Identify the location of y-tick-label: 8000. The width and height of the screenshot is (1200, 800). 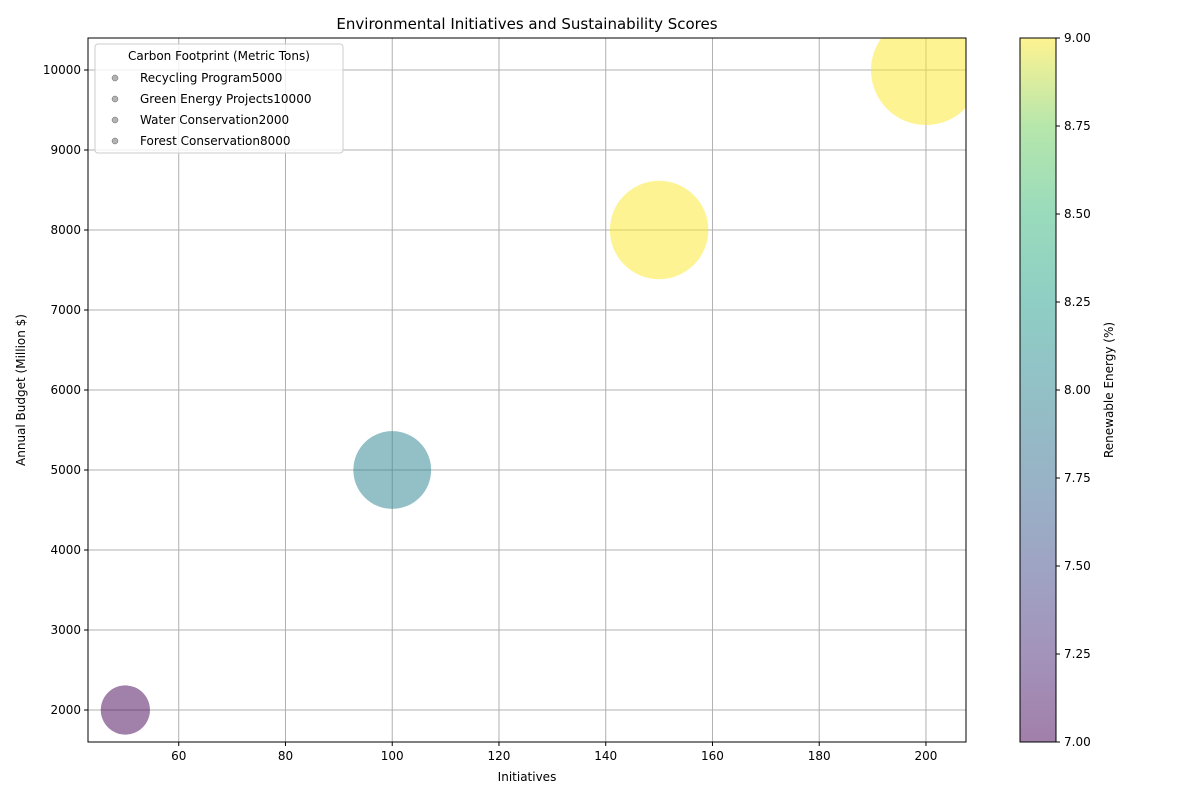
(65, 230).